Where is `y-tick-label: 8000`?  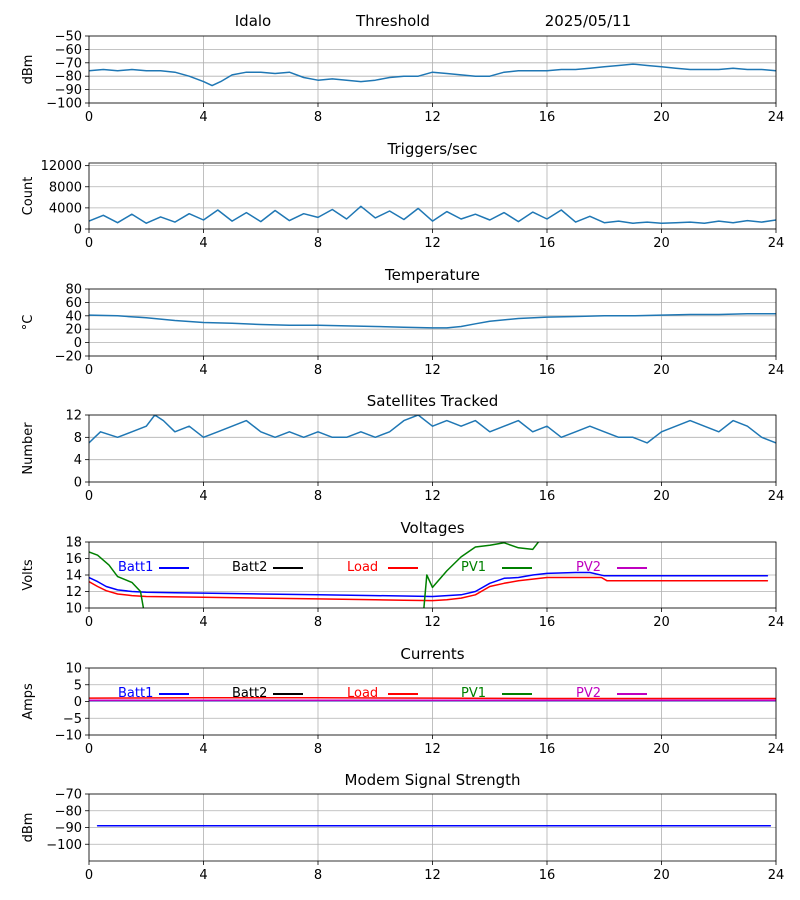 y-tick-label: 8000 is located at coordinates (65, 187).